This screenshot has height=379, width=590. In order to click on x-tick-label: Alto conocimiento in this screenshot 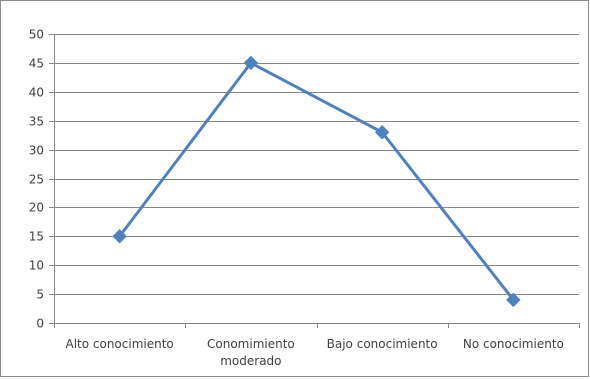, I will do `click(119, 344)`.